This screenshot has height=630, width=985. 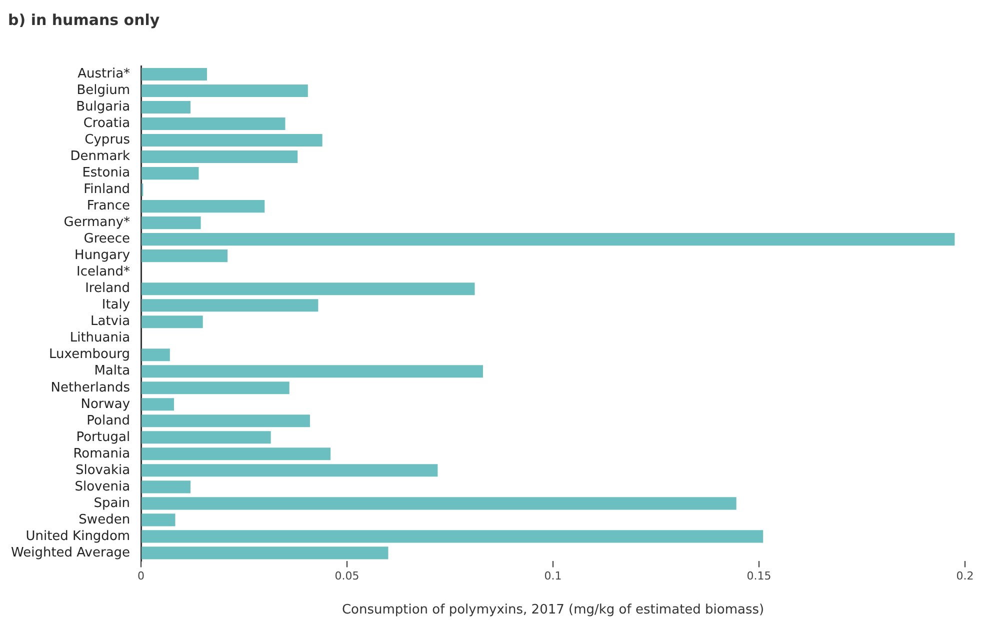 What do you see at coordinates (107, 190) in the screenshot?
I see `y-tick-label: Finland` at bounding box center [107, 190].